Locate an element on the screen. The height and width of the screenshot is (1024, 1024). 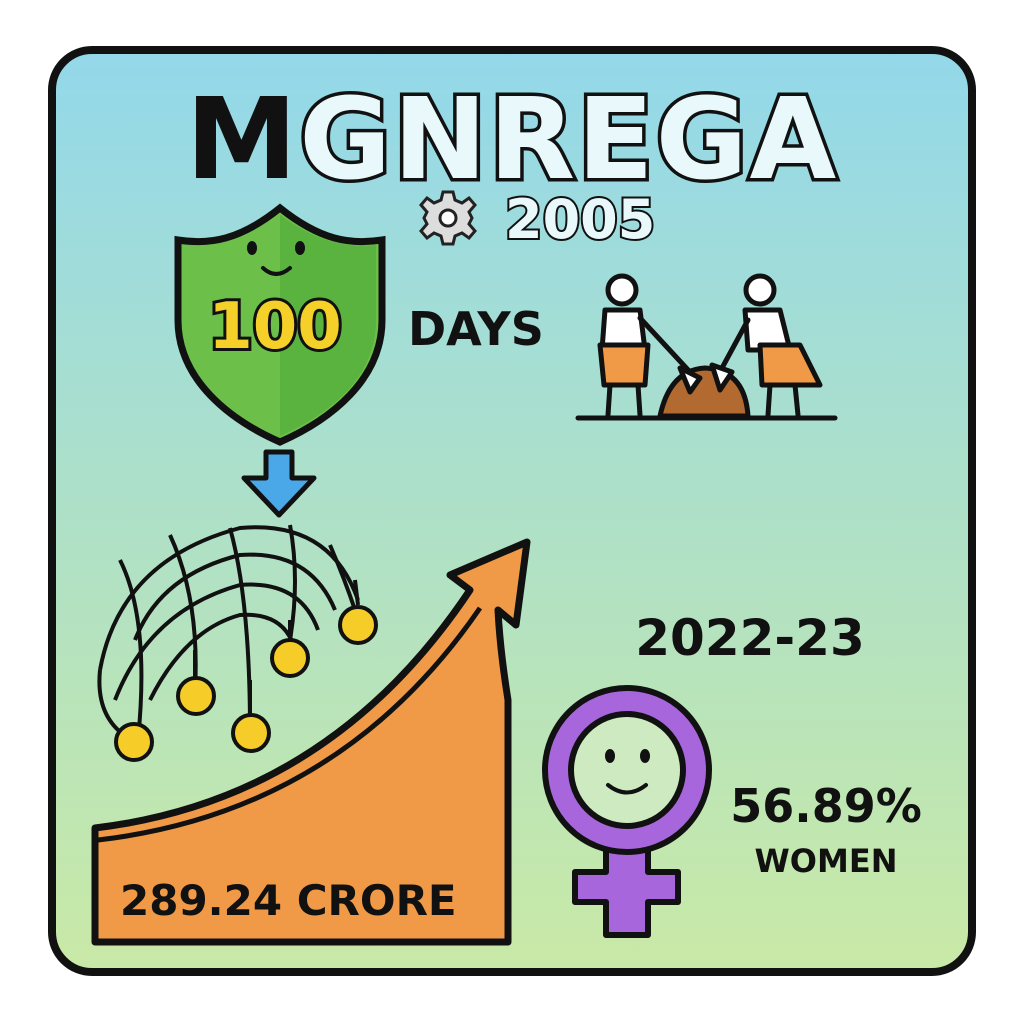
female-symbol-icon is located at coordinates (627, 811).